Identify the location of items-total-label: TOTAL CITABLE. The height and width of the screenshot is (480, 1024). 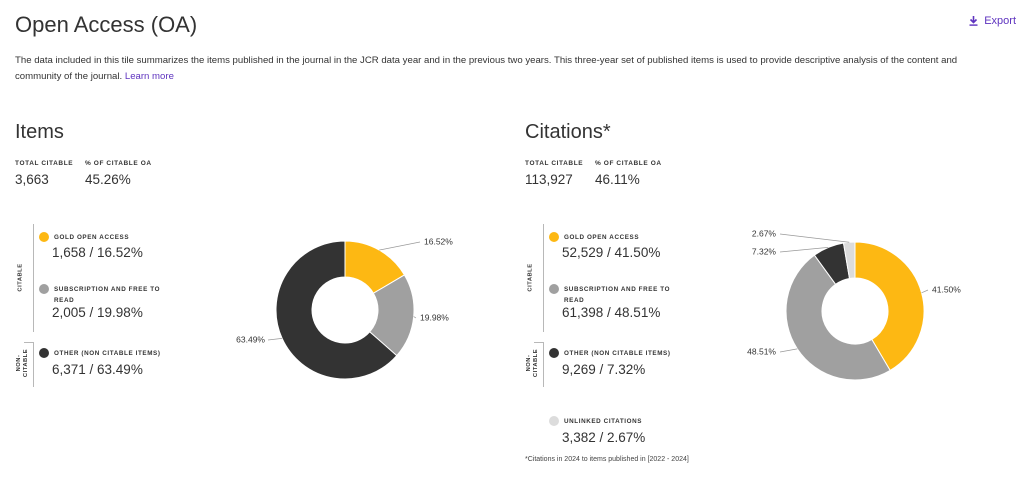
(44, 163).